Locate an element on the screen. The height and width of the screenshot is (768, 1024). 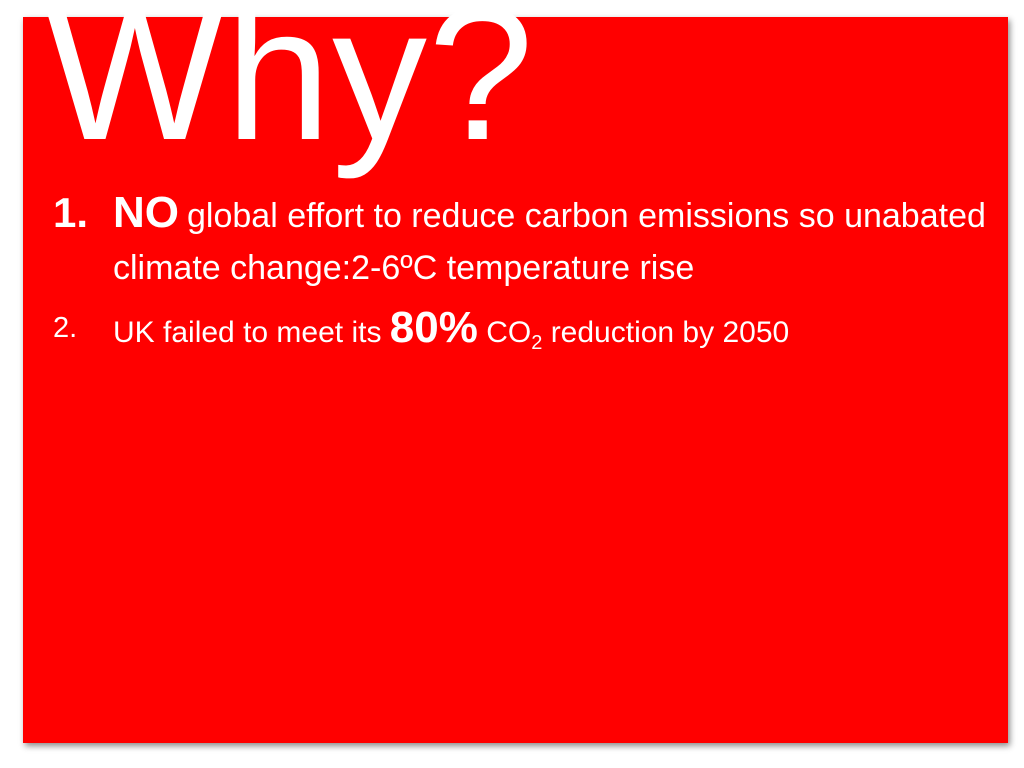
list-item-number: 1. is located at coordinates (71, 212).